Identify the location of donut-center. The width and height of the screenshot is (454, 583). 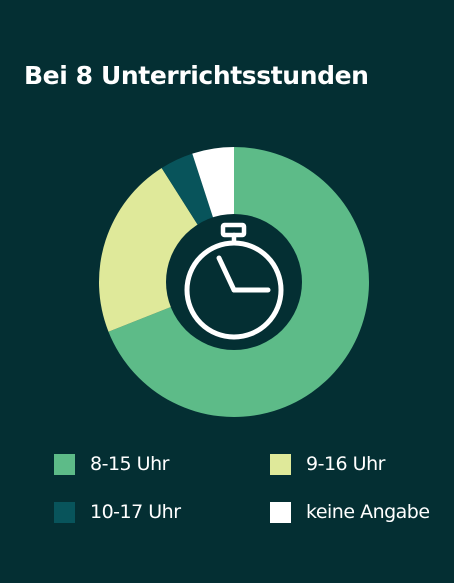
(234, 282).